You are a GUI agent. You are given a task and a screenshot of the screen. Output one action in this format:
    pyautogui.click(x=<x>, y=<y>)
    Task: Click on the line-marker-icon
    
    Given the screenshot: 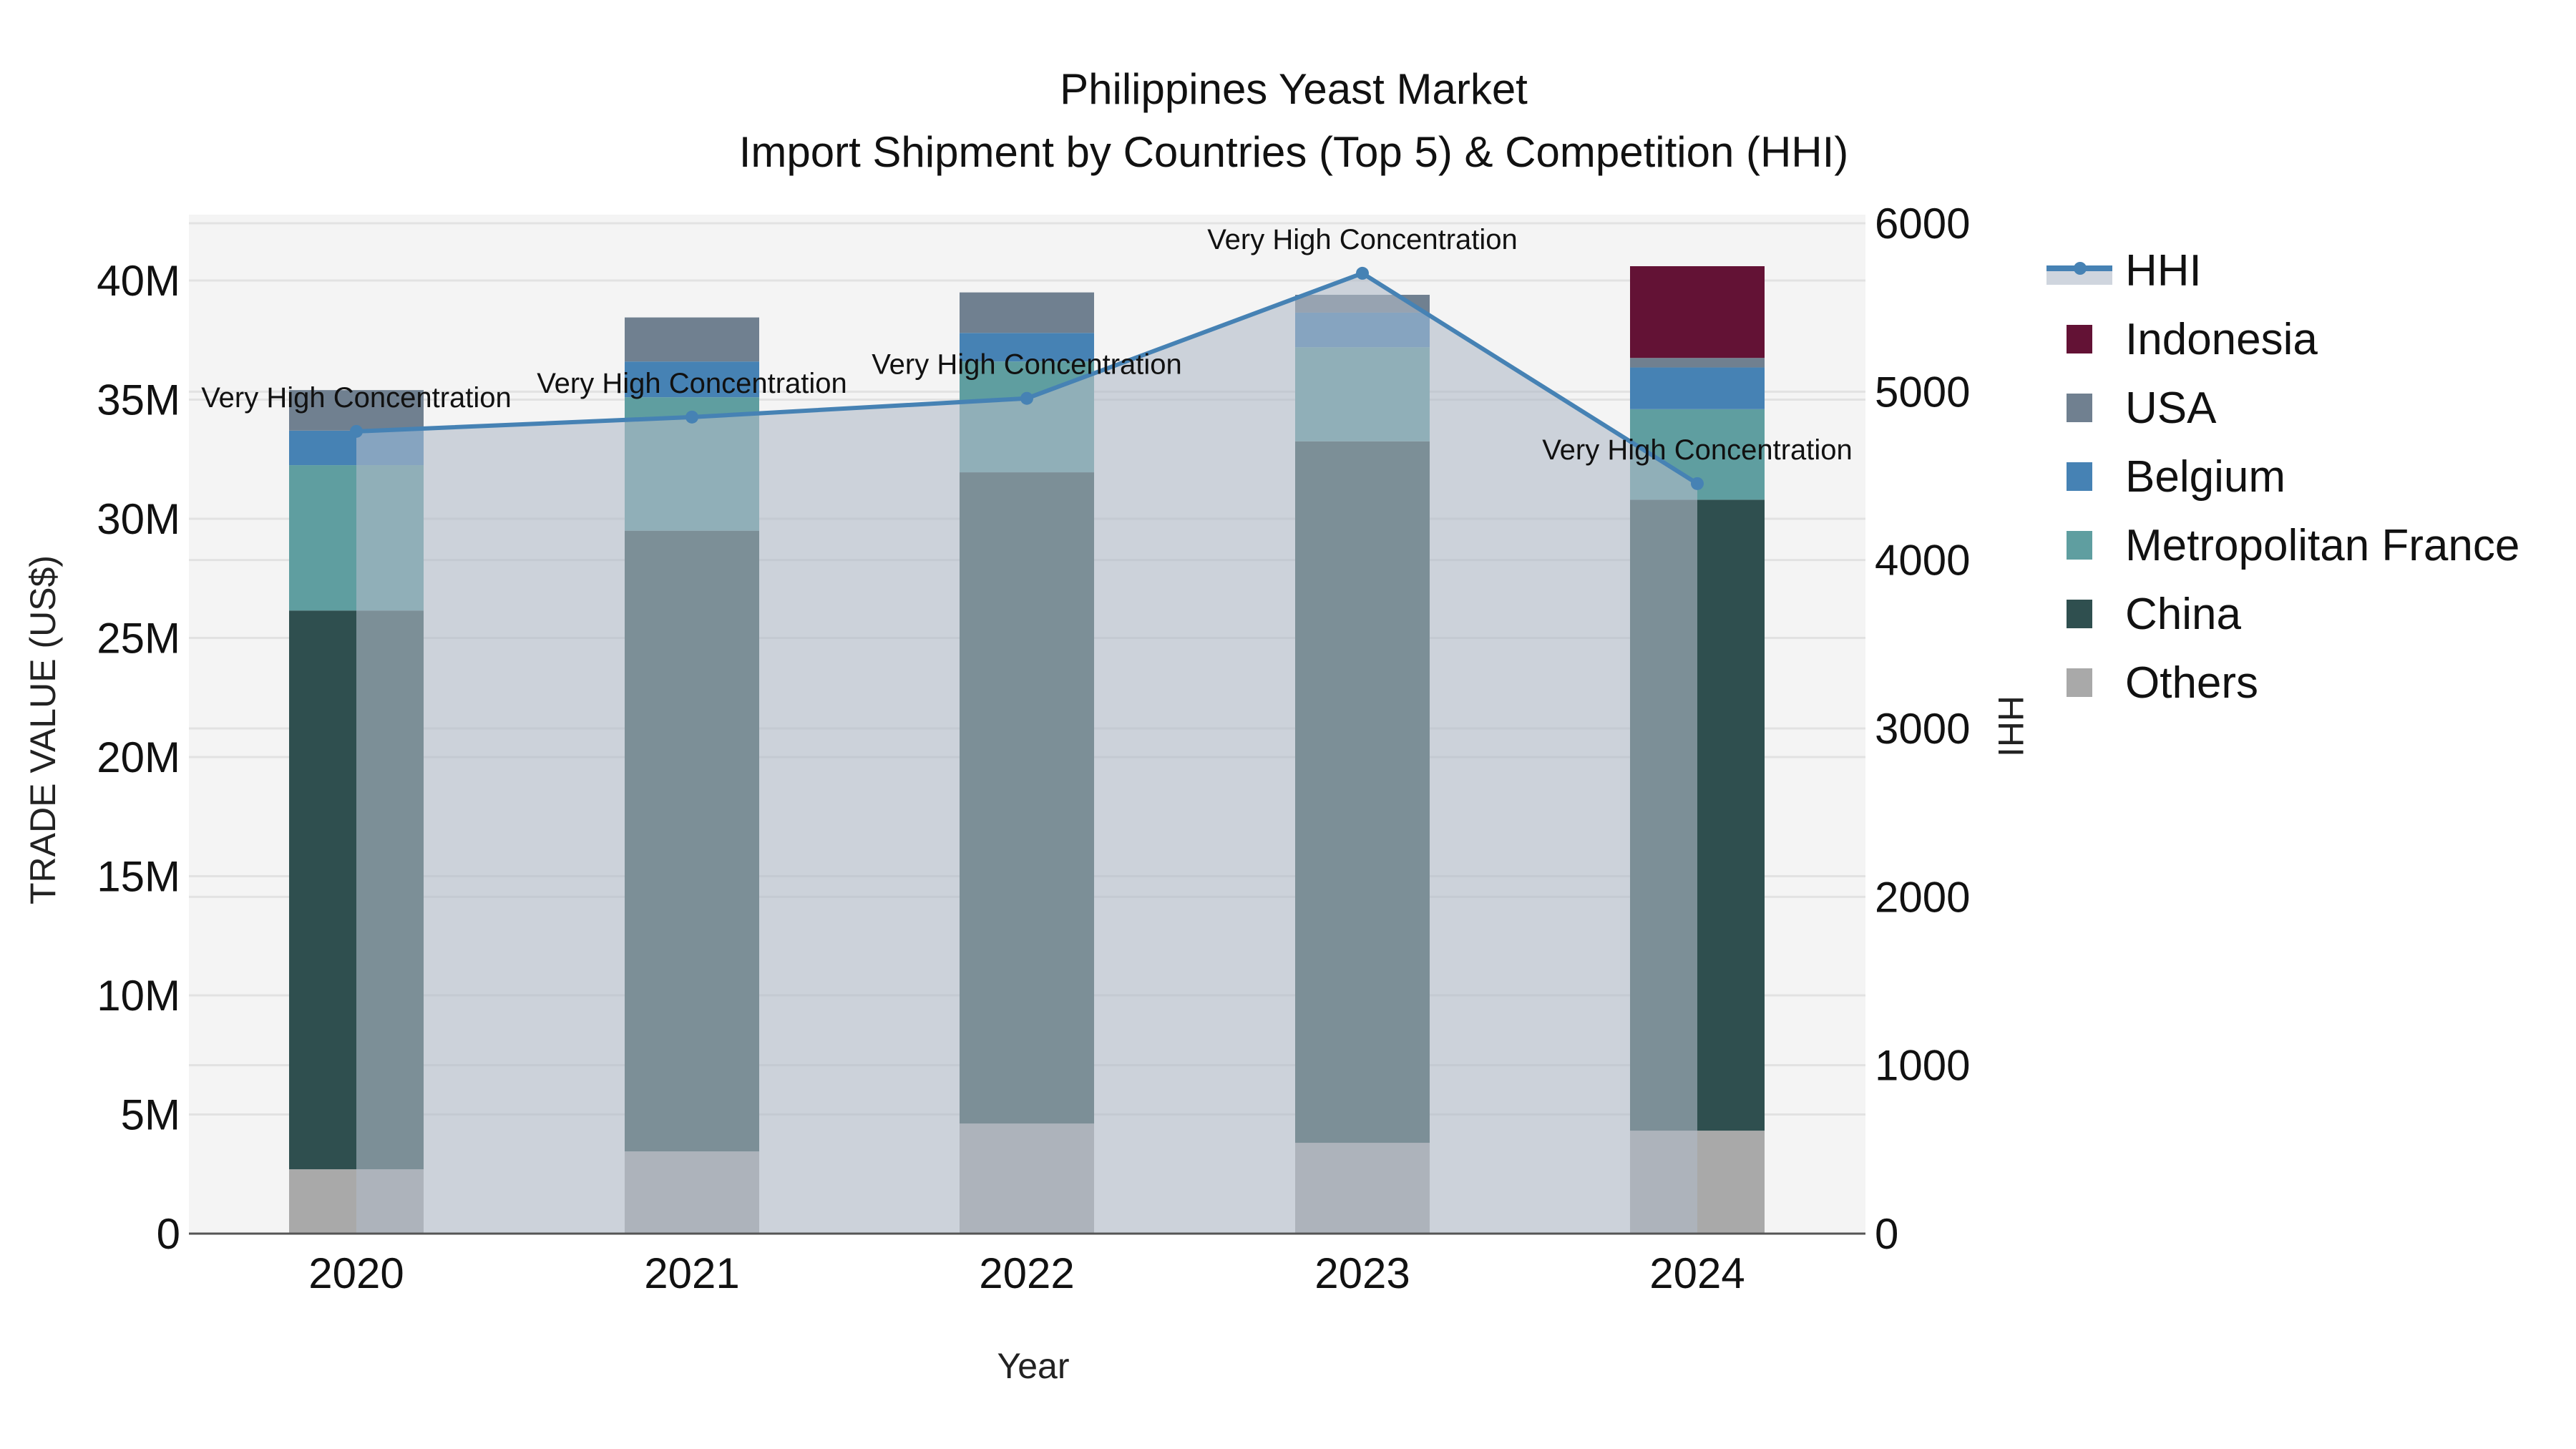 What is the action you would take?
    pyautogui.click(x=2079, y=270)
    